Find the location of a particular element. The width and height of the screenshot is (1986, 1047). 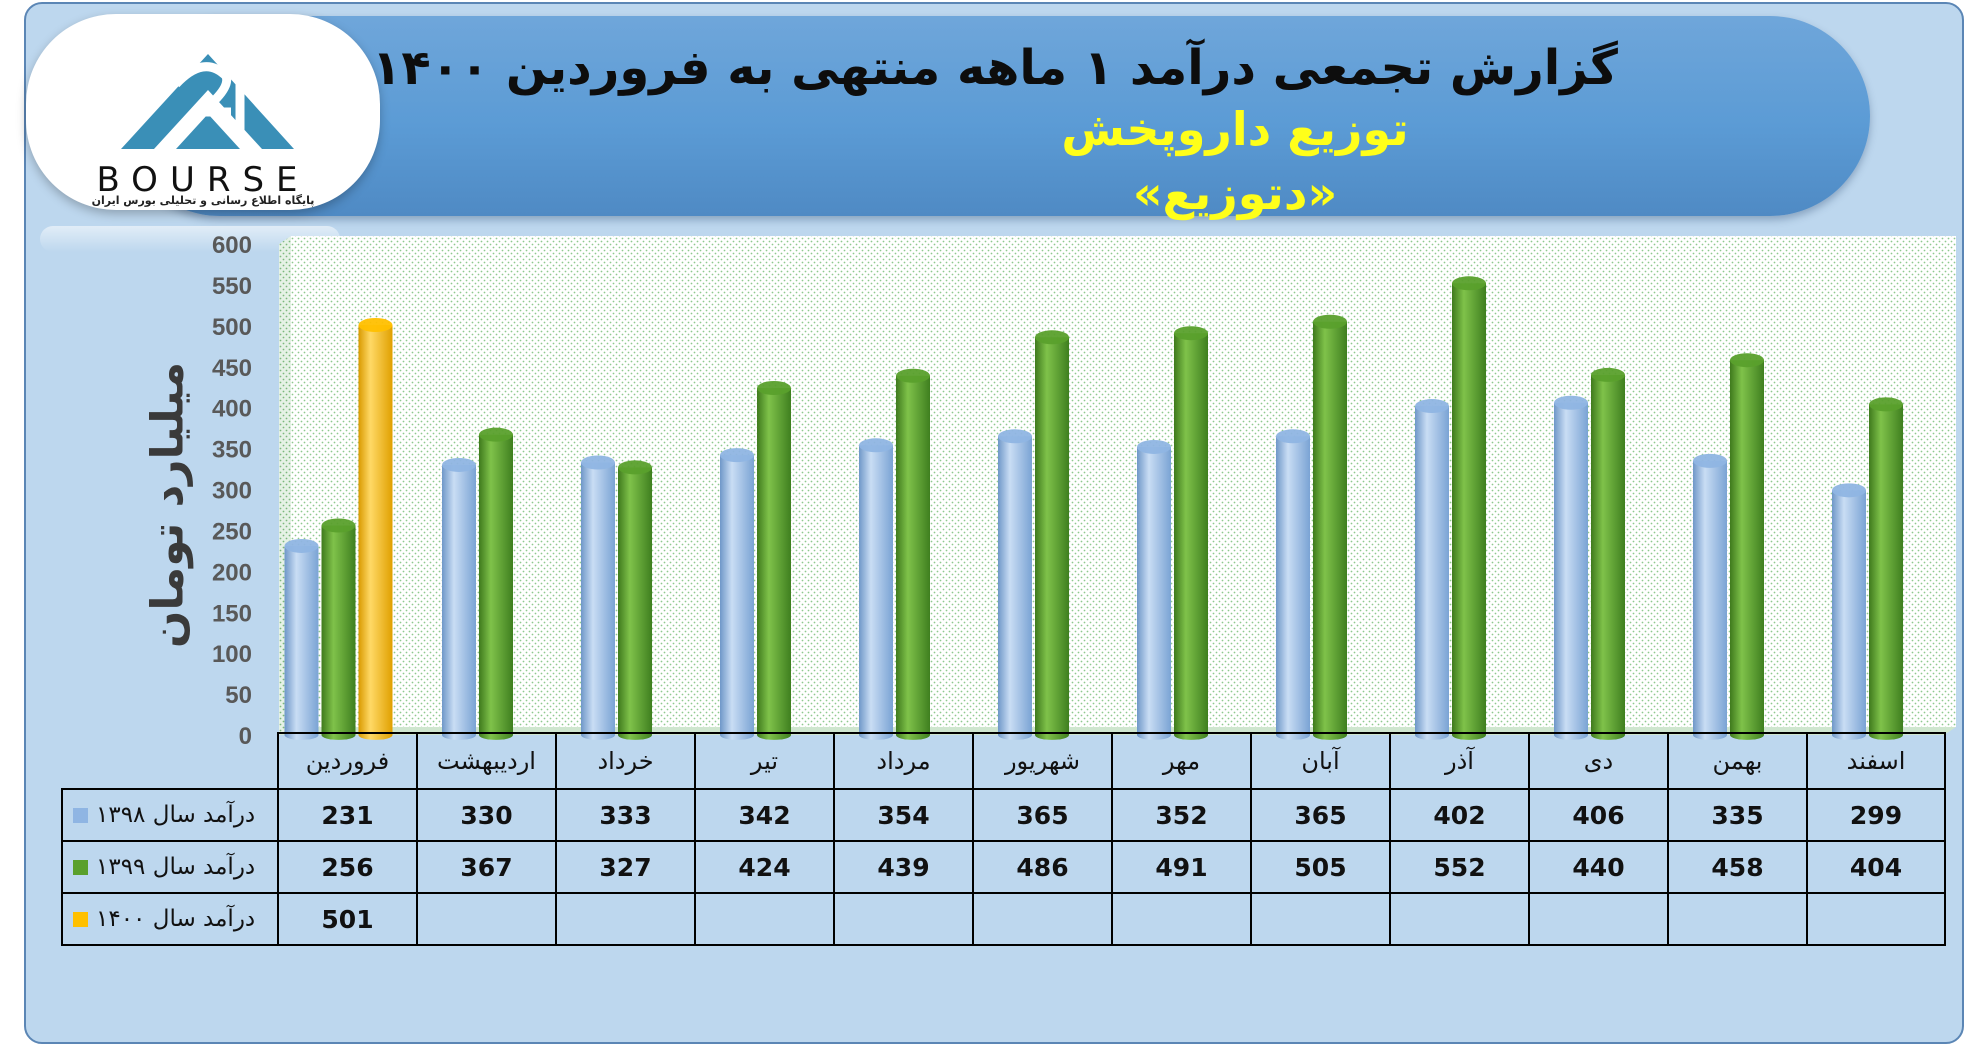

data-label: 404 is located at coordinates (1876, 867).